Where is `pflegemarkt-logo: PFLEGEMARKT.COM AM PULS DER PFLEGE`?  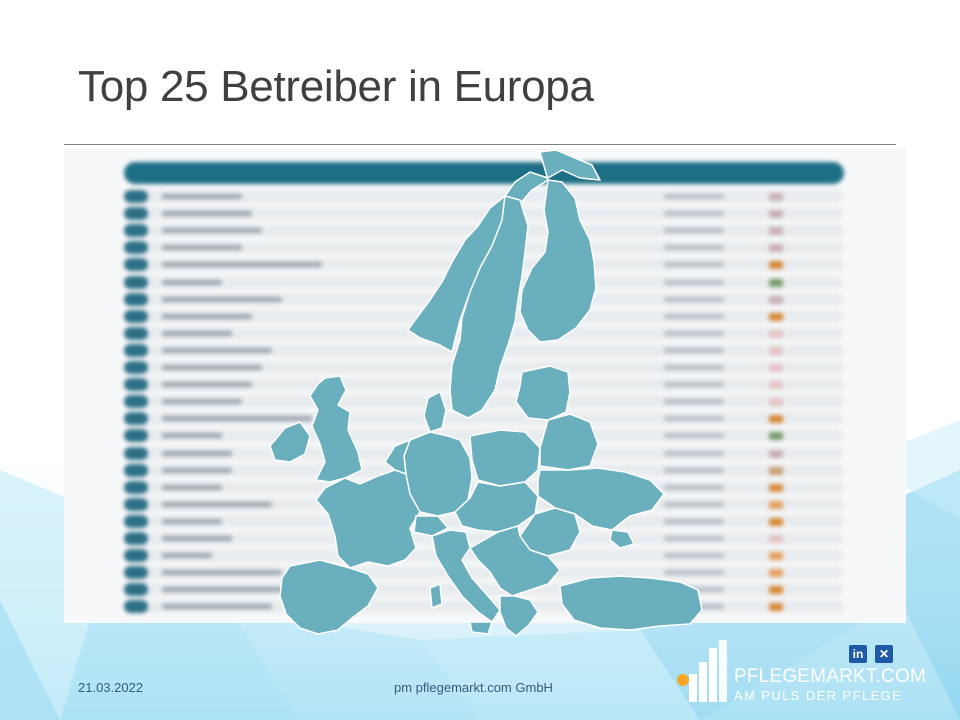
pflegemarkt-logo: PFLEGEMARKT.COM AM PULS DER PFLEGE is located at coordinates (800, 675).